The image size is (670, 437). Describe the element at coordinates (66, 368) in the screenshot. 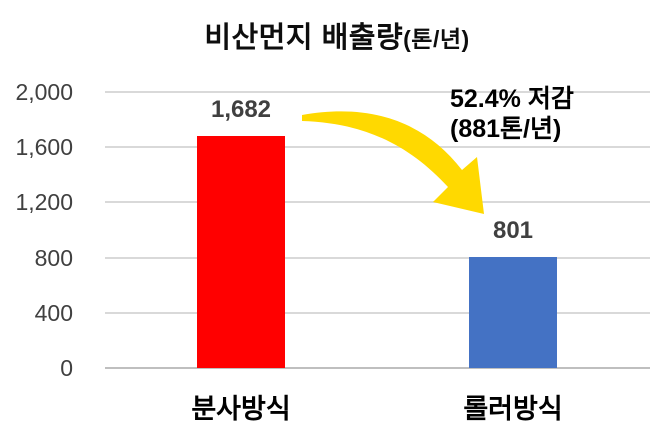

I see `ytick-label-0: 0` at that location.